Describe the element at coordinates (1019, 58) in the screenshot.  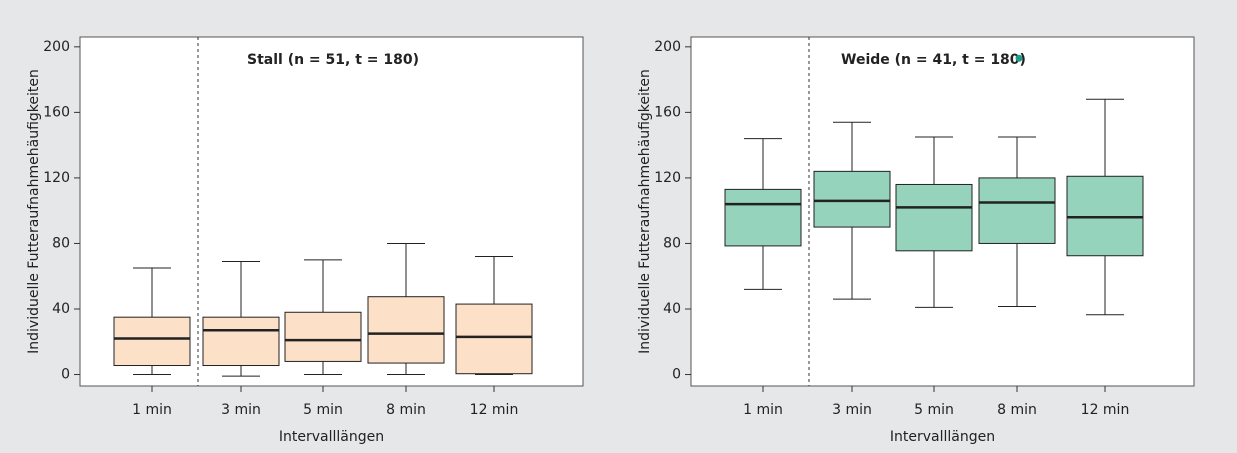
I see `outlier` at that location.